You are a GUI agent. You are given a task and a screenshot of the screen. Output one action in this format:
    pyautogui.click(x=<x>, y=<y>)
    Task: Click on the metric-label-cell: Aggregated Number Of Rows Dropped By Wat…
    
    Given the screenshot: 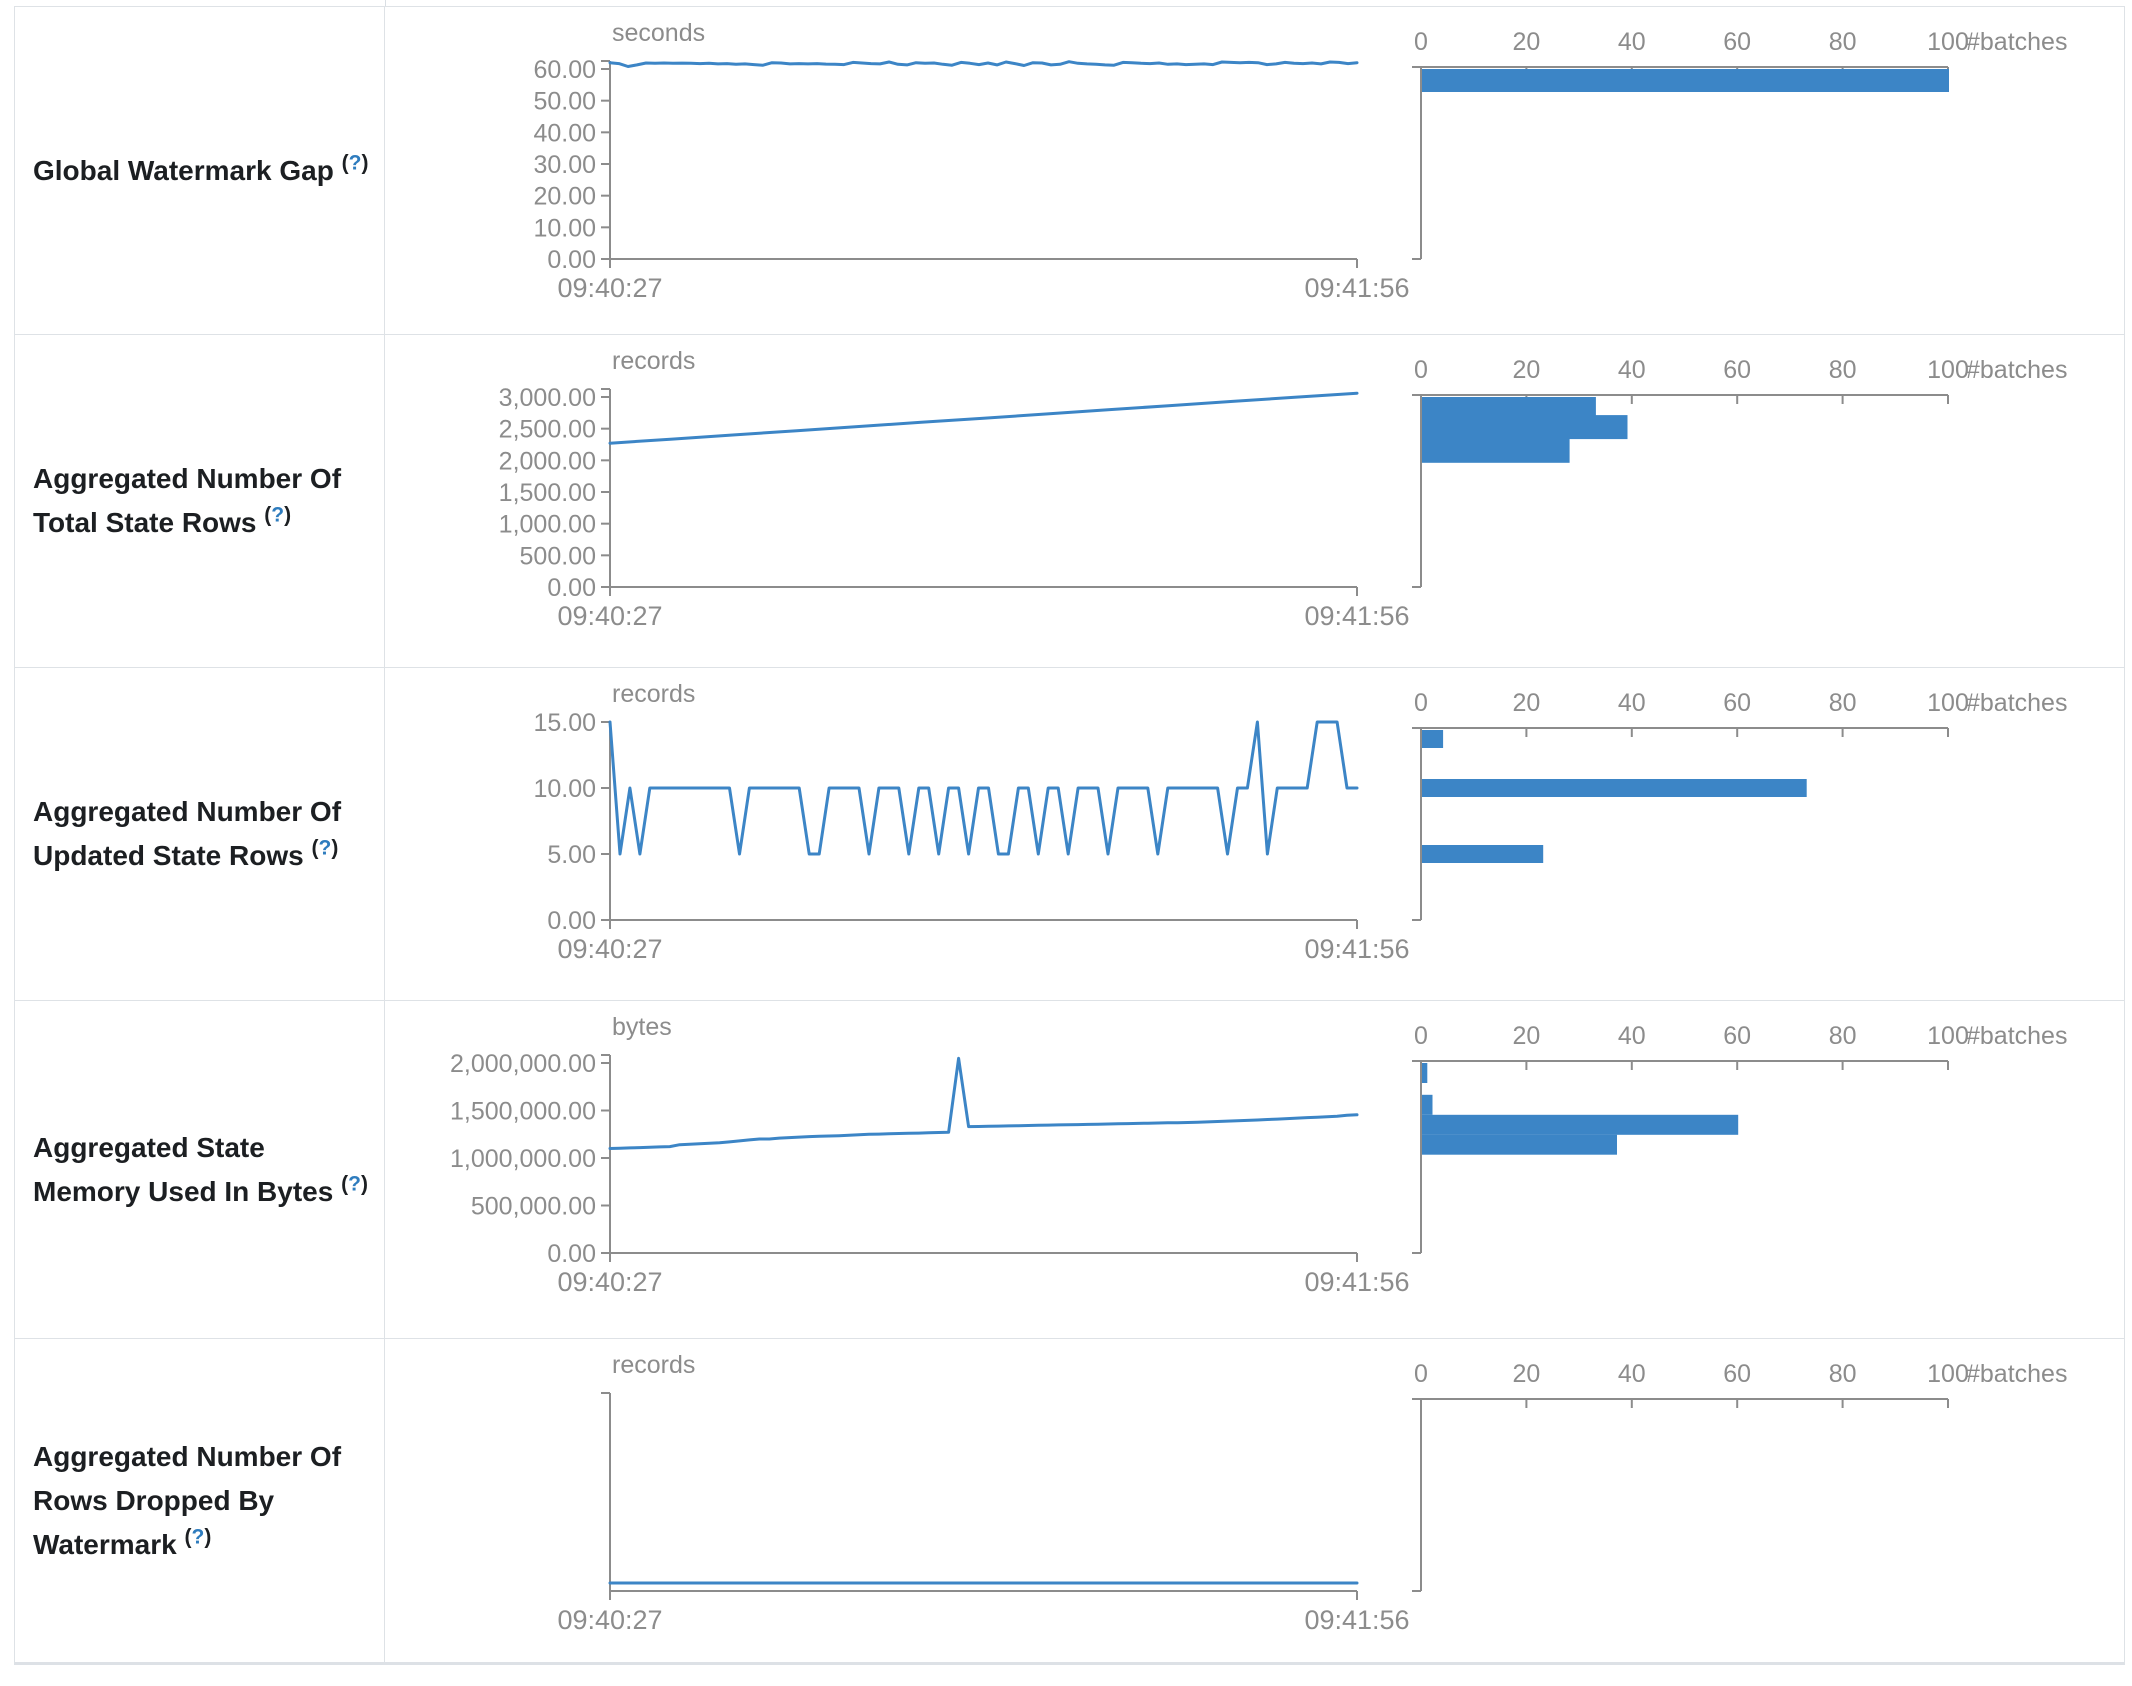 What is the action you would take?
    pyautogui.click(x=200, y=1500)
    